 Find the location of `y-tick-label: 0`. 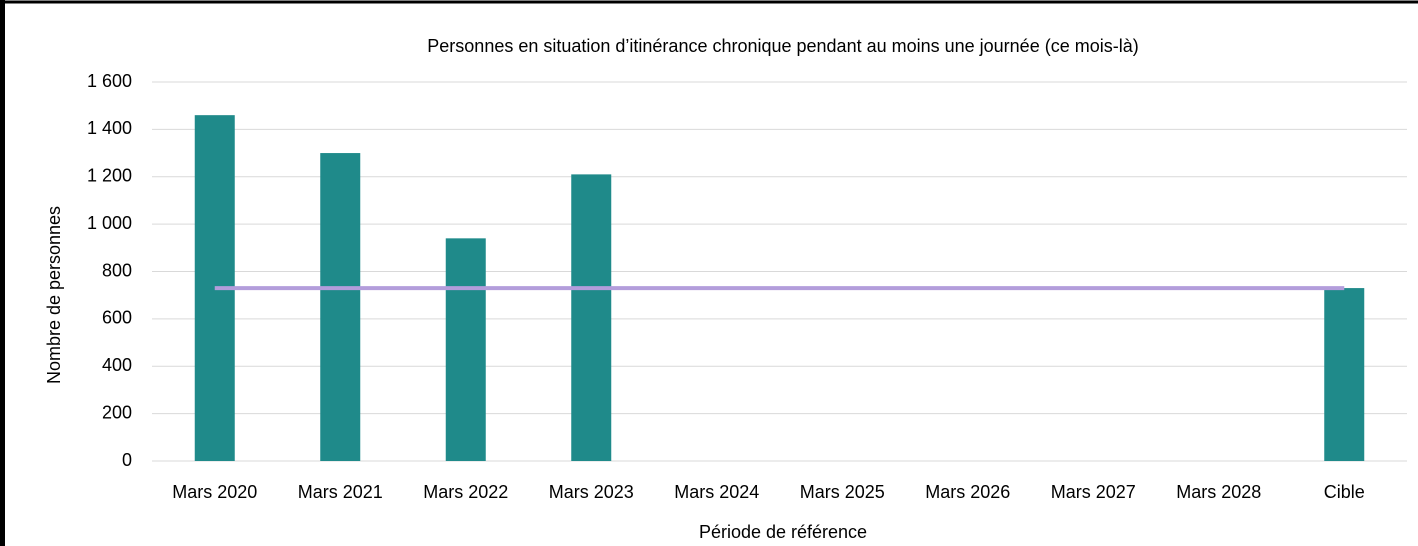

y-tick-label: 0 is located at coordinates (127, 460).